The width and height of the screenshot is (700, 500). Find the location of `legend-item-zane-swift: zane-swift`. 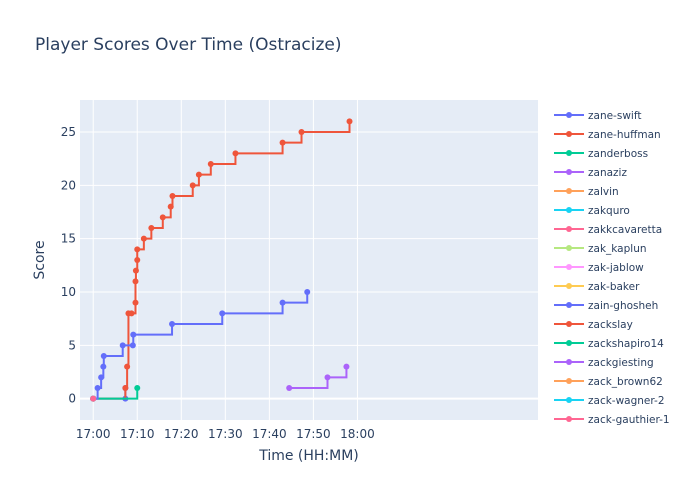

legend-item-zane-swift: zane-swift is located at coordinates (597, 116).